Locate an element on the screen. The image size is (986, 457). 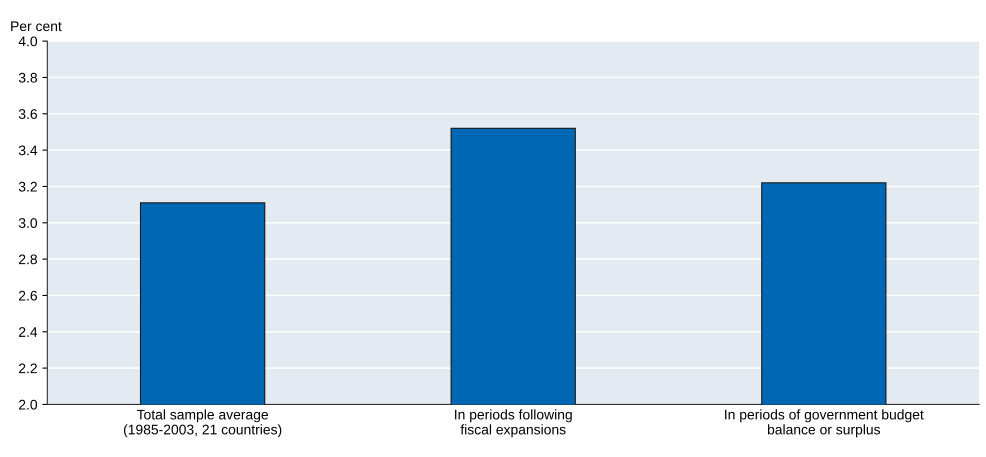
y-tick-label: 2.6 is located at coordinates (28, 295).